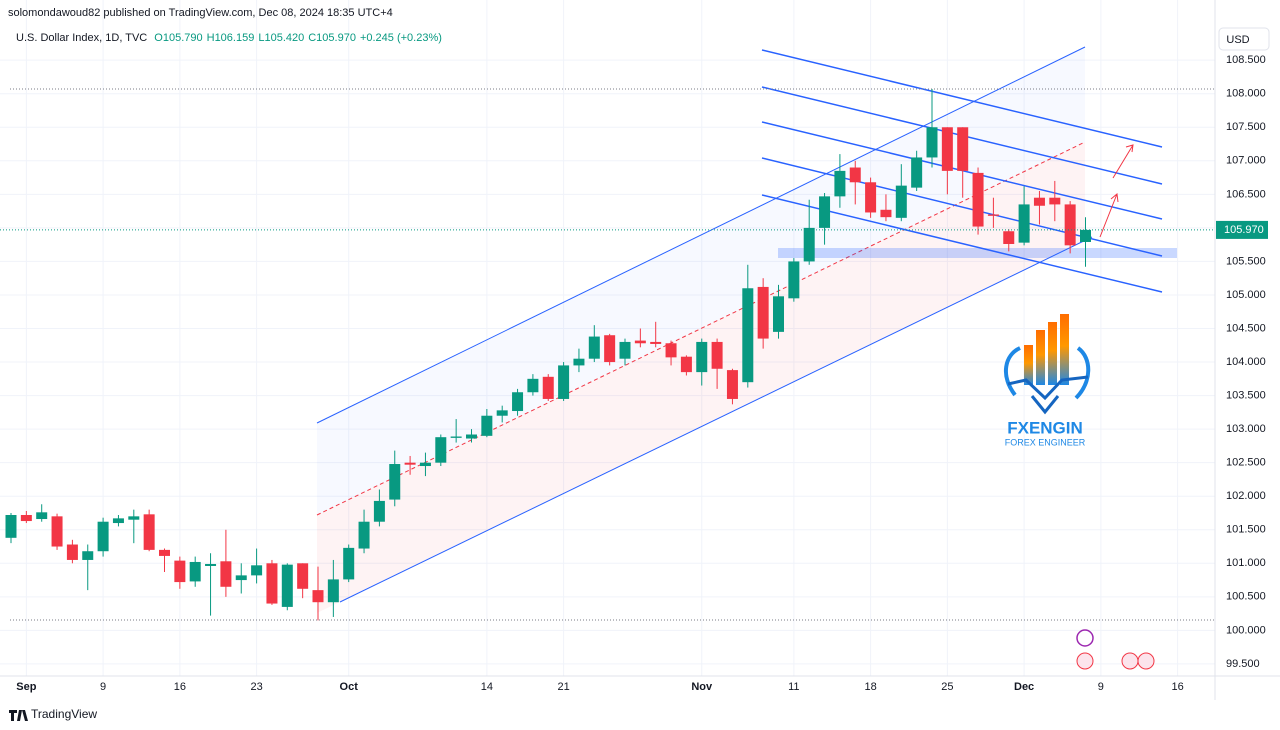  Describe the element at coordinates (1045, 427) in the screenshot. I see `logo-title: FXENGIN` at that location.